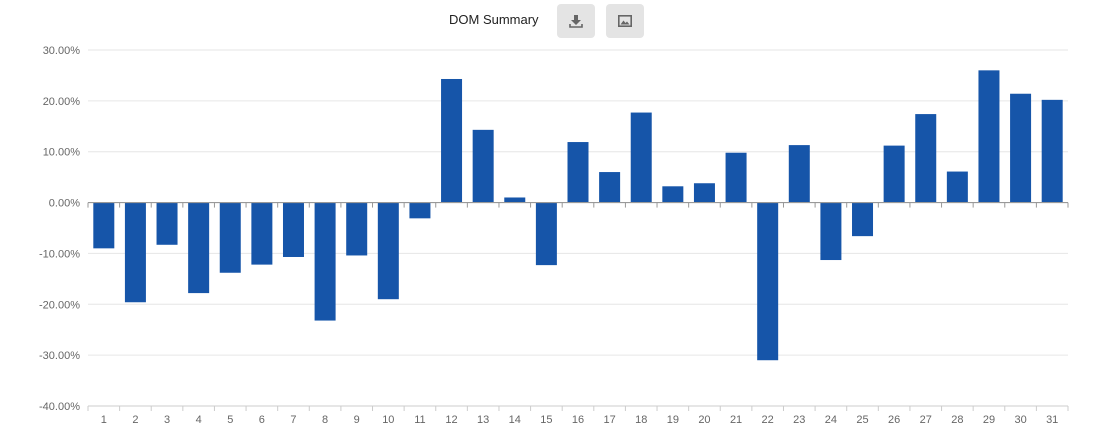 This screenshot has width=1099, height=442. I want to click on x-tick-label: 31, so click(1052, 420).